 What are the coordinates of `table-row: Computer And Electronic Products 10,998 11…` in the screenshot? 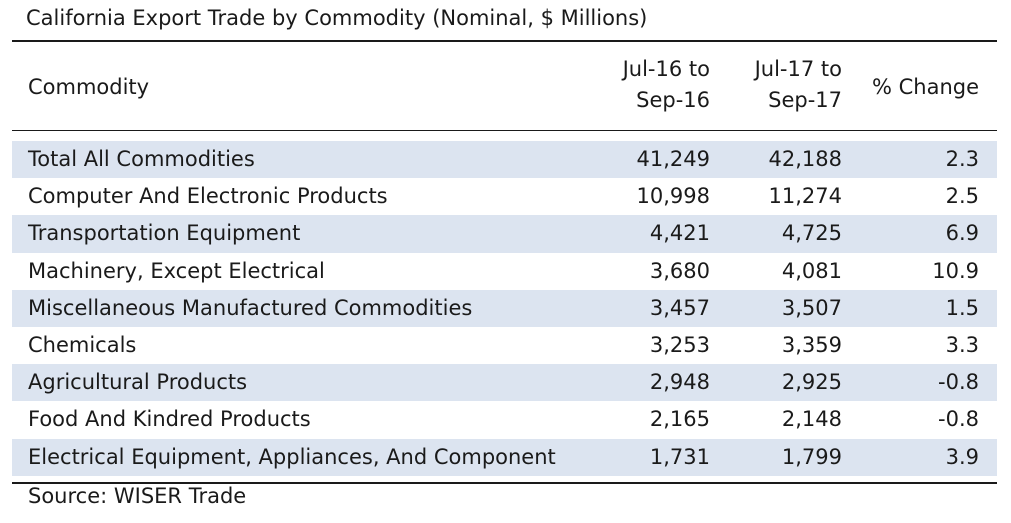 It's located at (504, 196).